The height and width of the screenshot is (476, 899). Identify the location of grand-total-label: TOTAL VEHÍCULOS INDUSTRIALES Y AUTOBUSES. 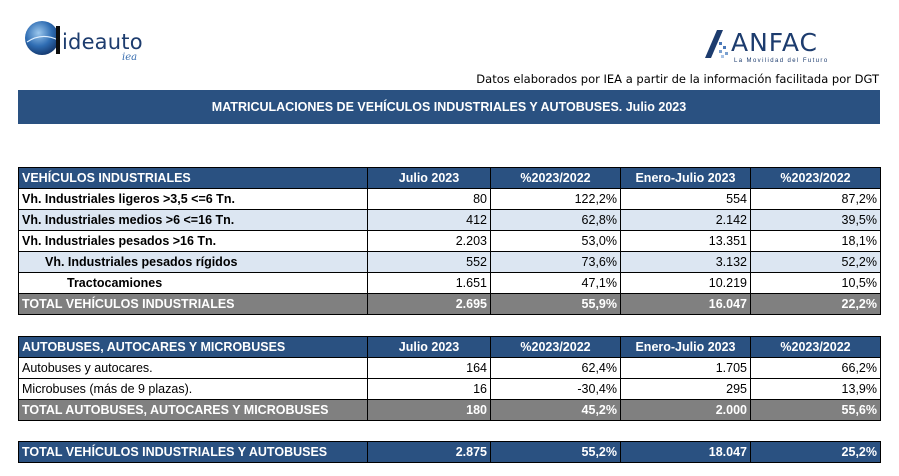
(193, 452).